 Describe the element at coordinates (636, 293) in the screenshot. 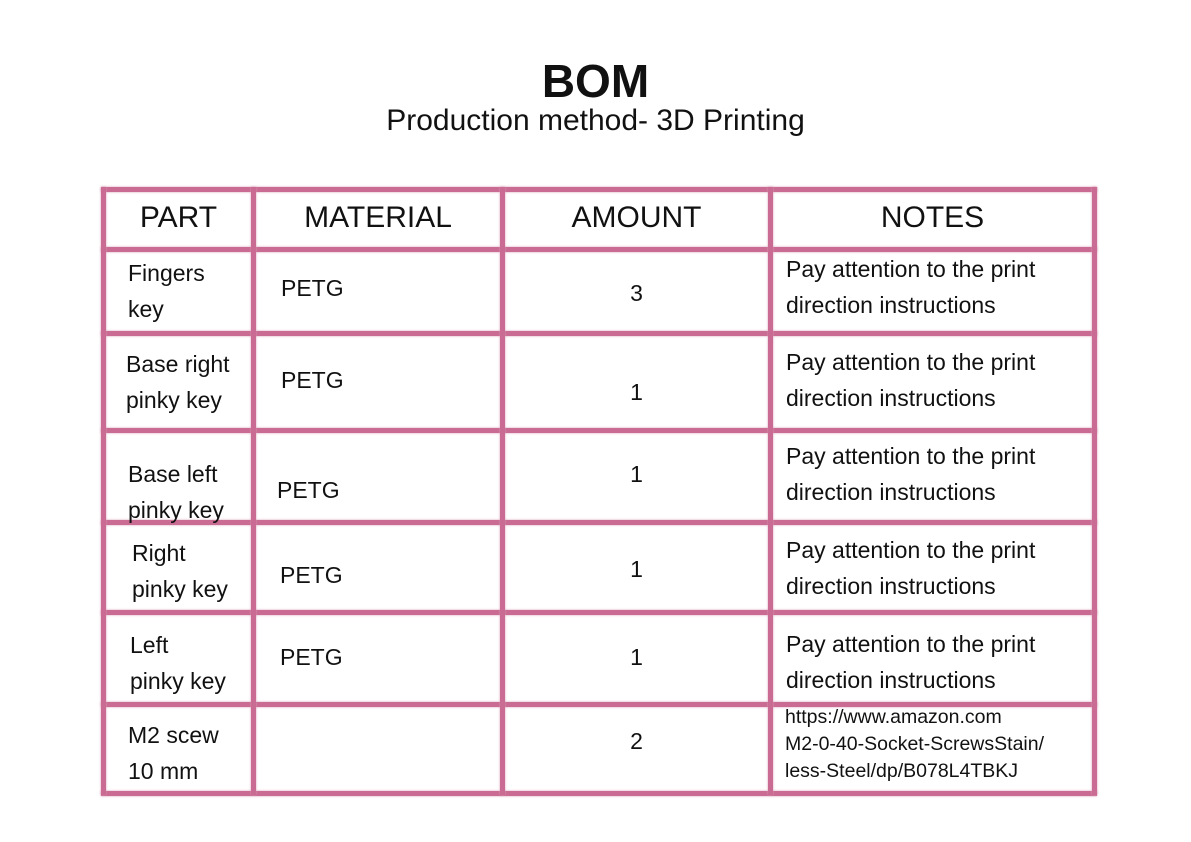

I see `amount-cell: 3` at that location.